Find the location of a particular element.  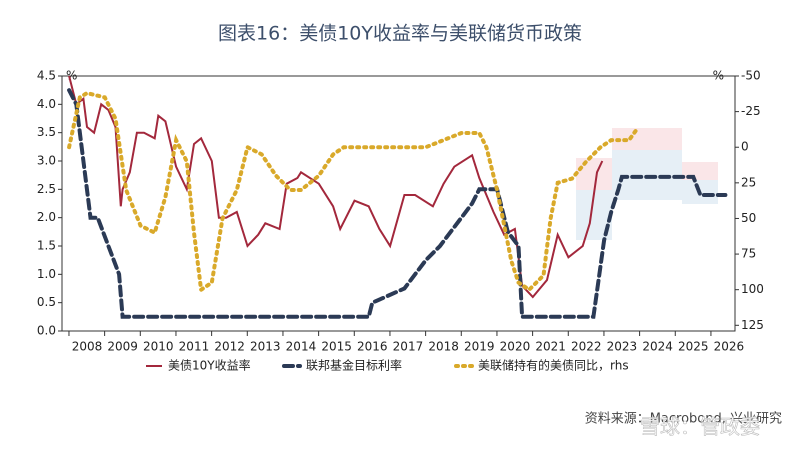

legend-label: 联邦基金目标利率 is located at coordinates (354, 365).